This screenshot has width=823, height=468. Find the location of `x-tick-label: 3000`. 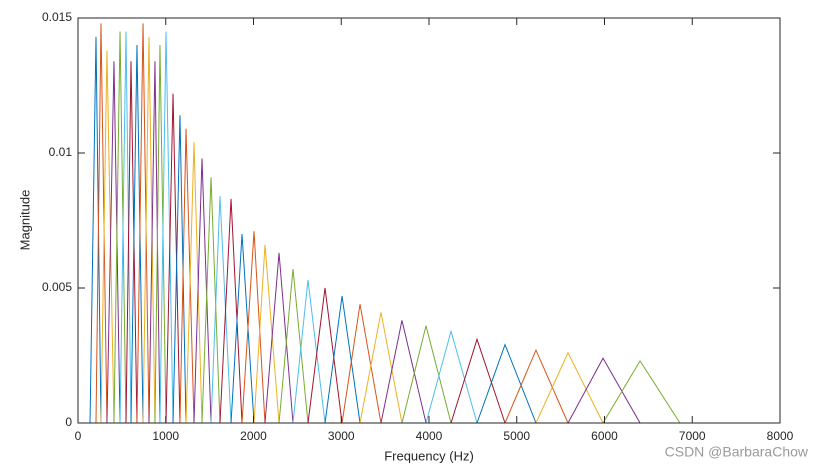

x-tick-label: 3000 is located at coordinates (341, 436).